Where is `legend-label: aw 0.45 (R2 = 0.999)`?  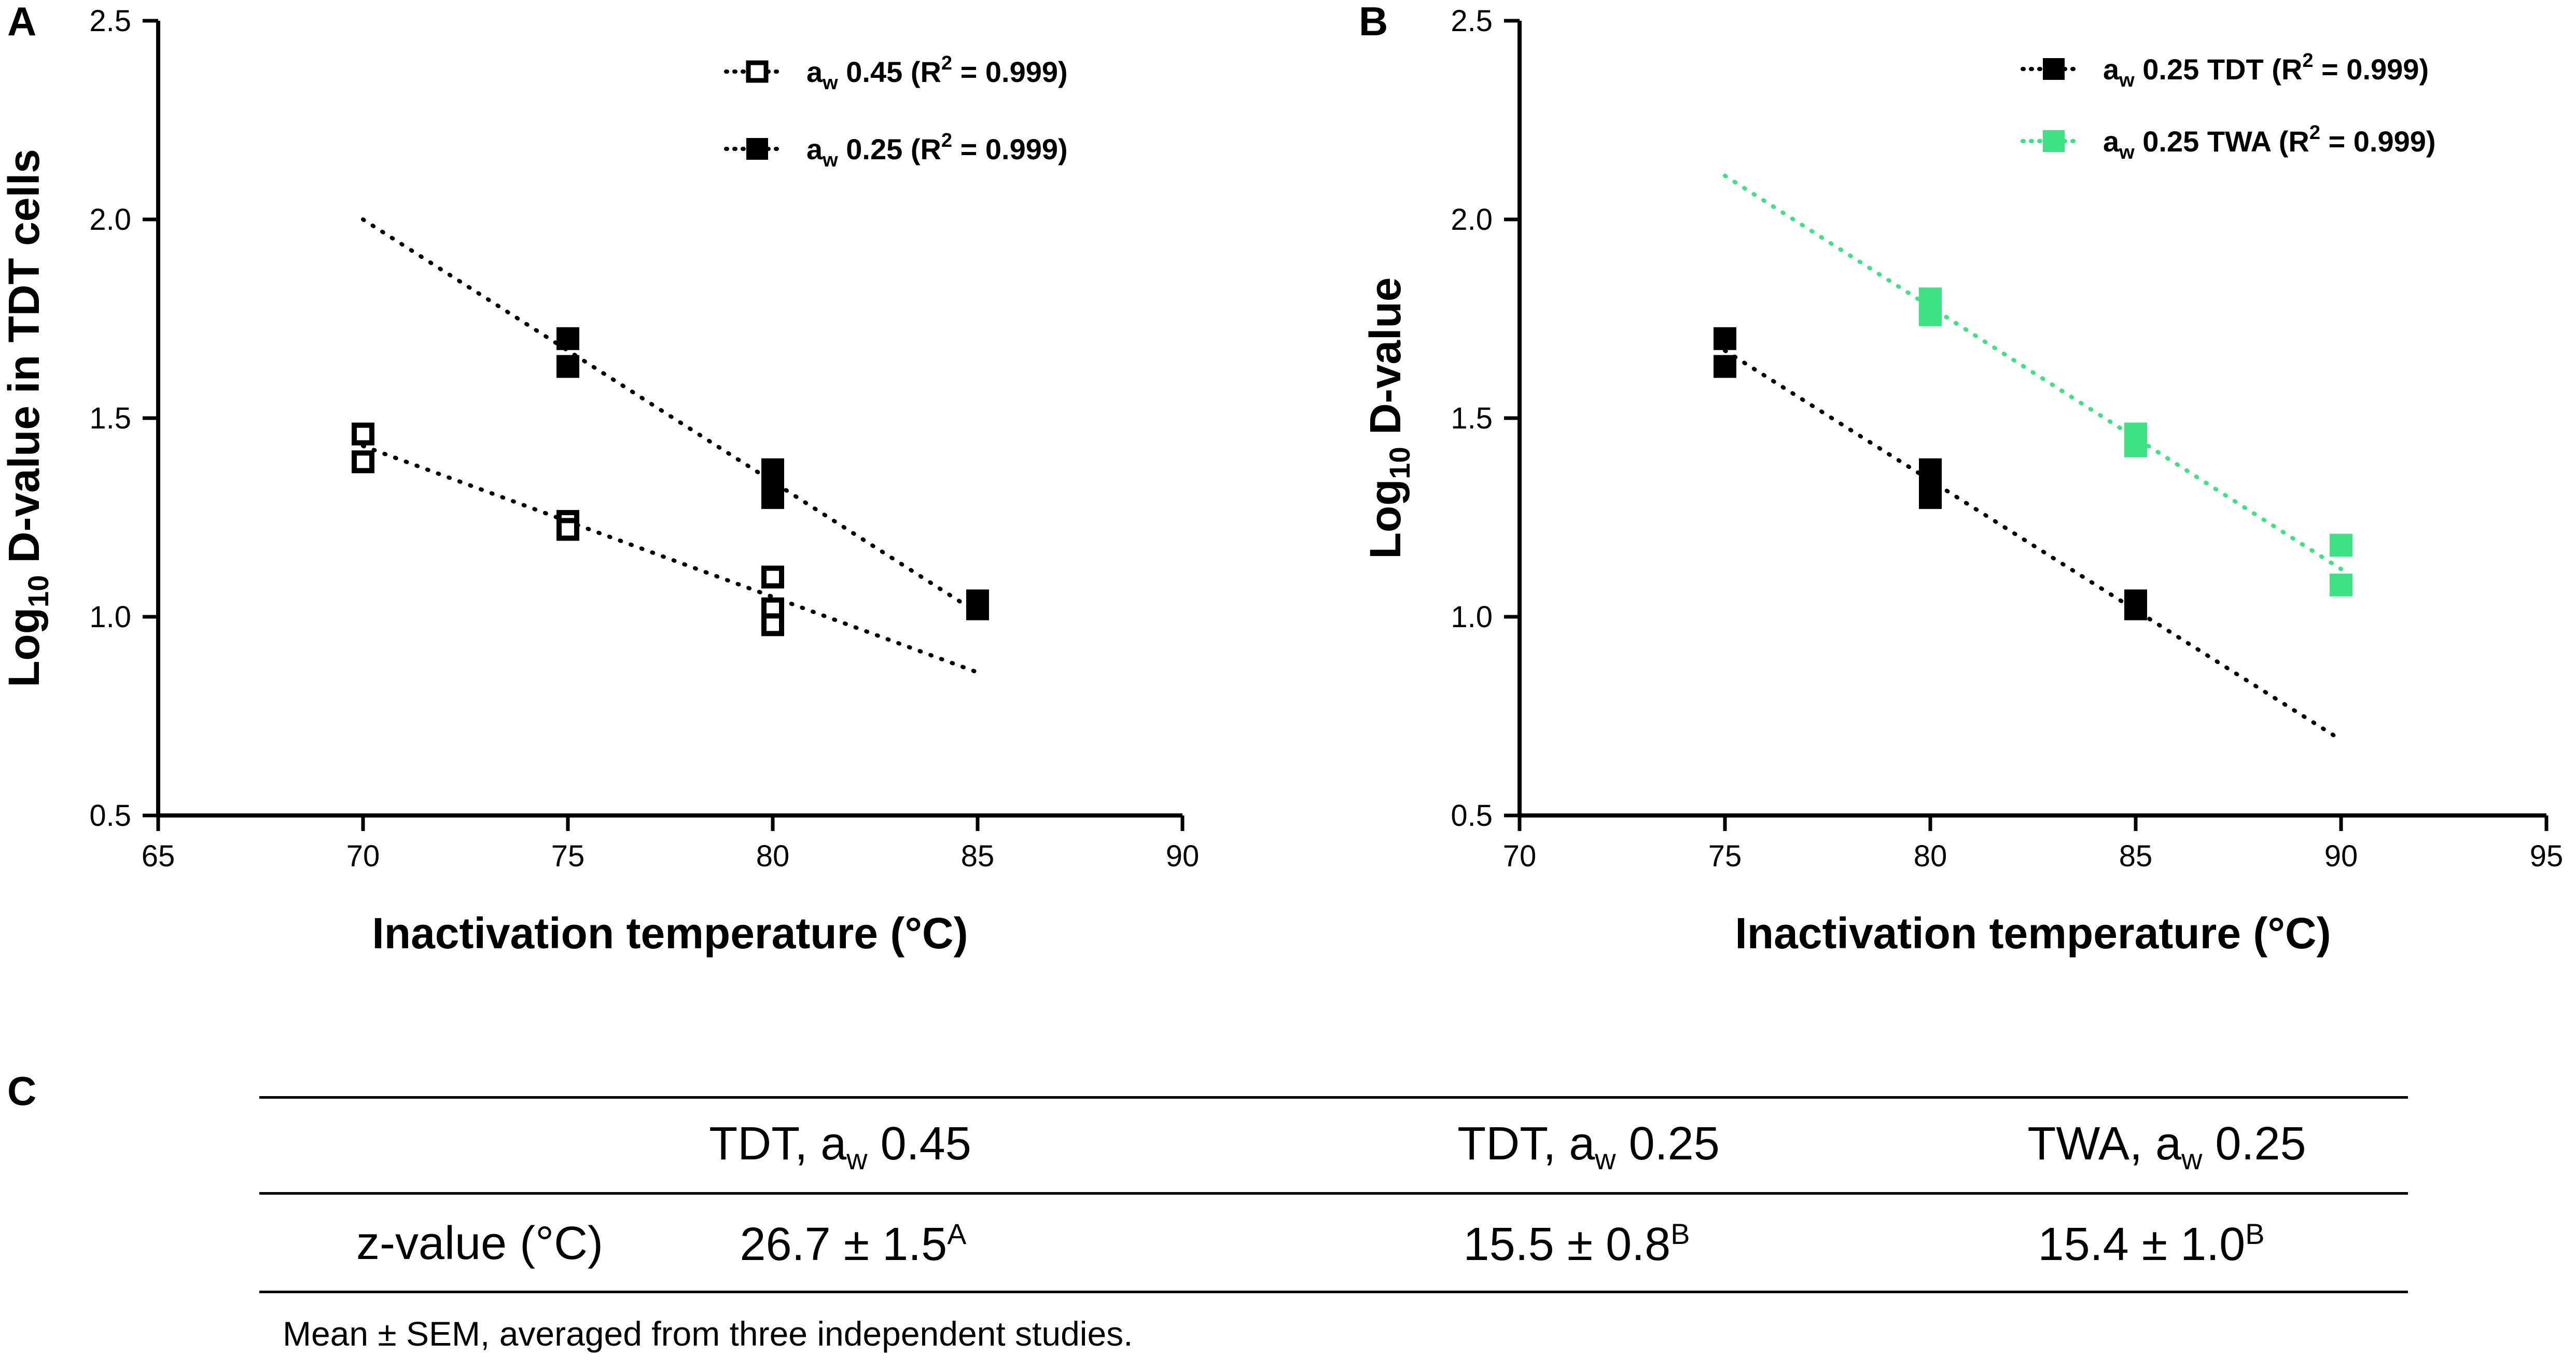 legend-label: aw 0.45 (R2 = 0.999) is located at coordinates (937, 73).